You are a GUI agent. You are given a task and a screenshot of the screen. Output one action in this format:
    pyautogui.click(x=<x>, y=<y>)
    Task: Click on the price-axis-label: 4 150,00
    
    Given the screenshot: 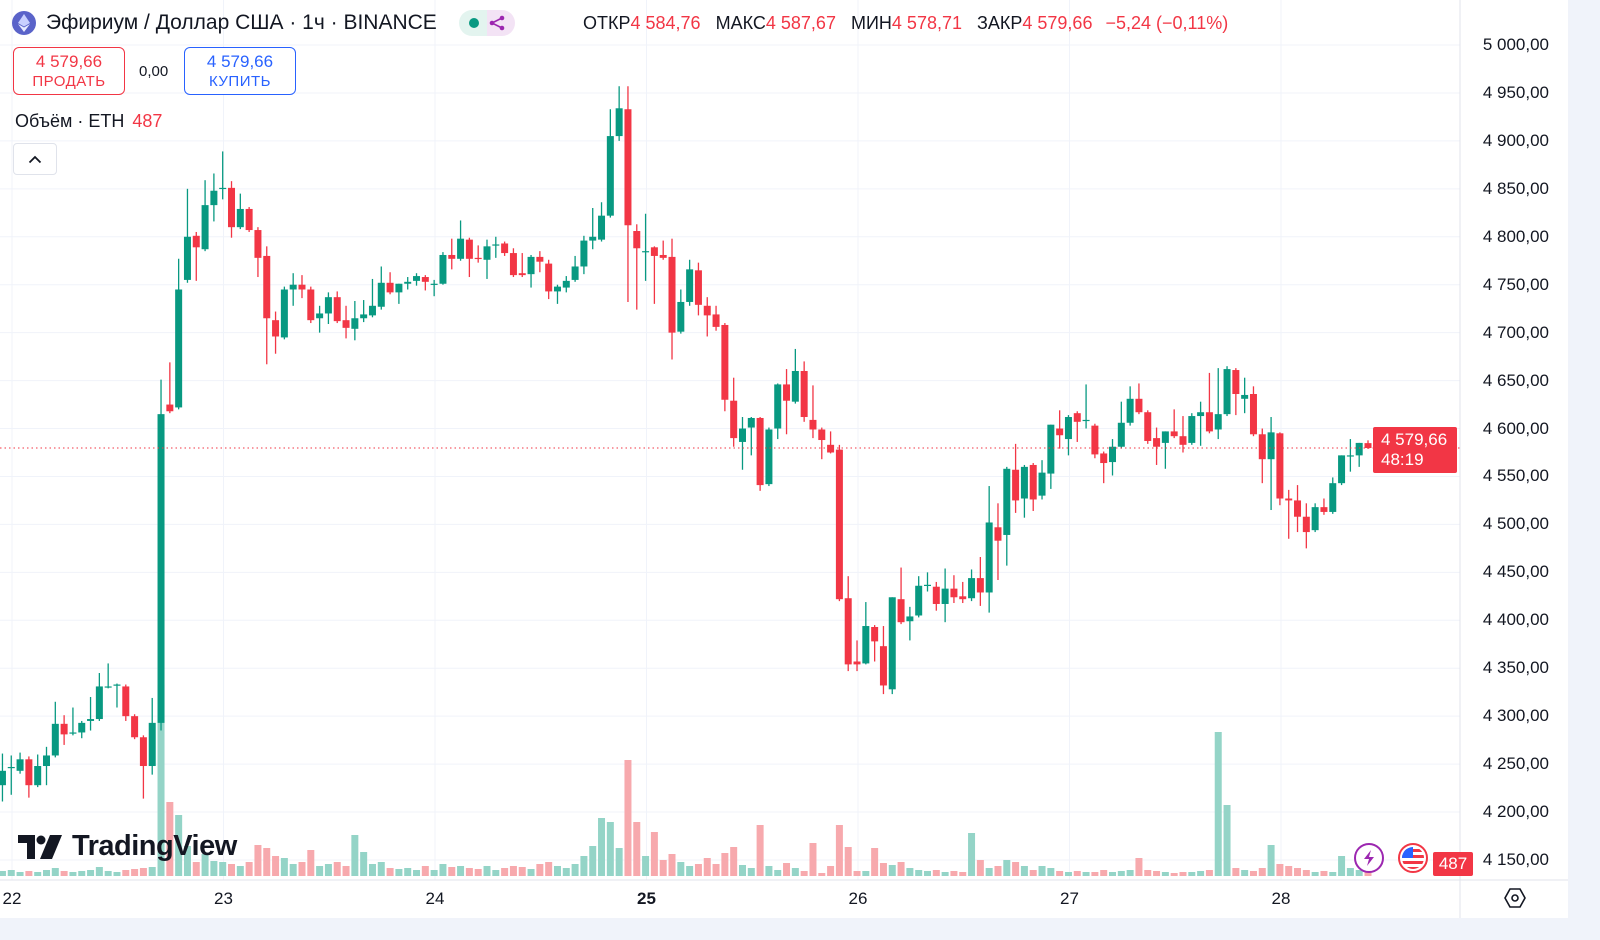 What is the action you would take?
    pyautogui.click(x=1515, y=859)
    